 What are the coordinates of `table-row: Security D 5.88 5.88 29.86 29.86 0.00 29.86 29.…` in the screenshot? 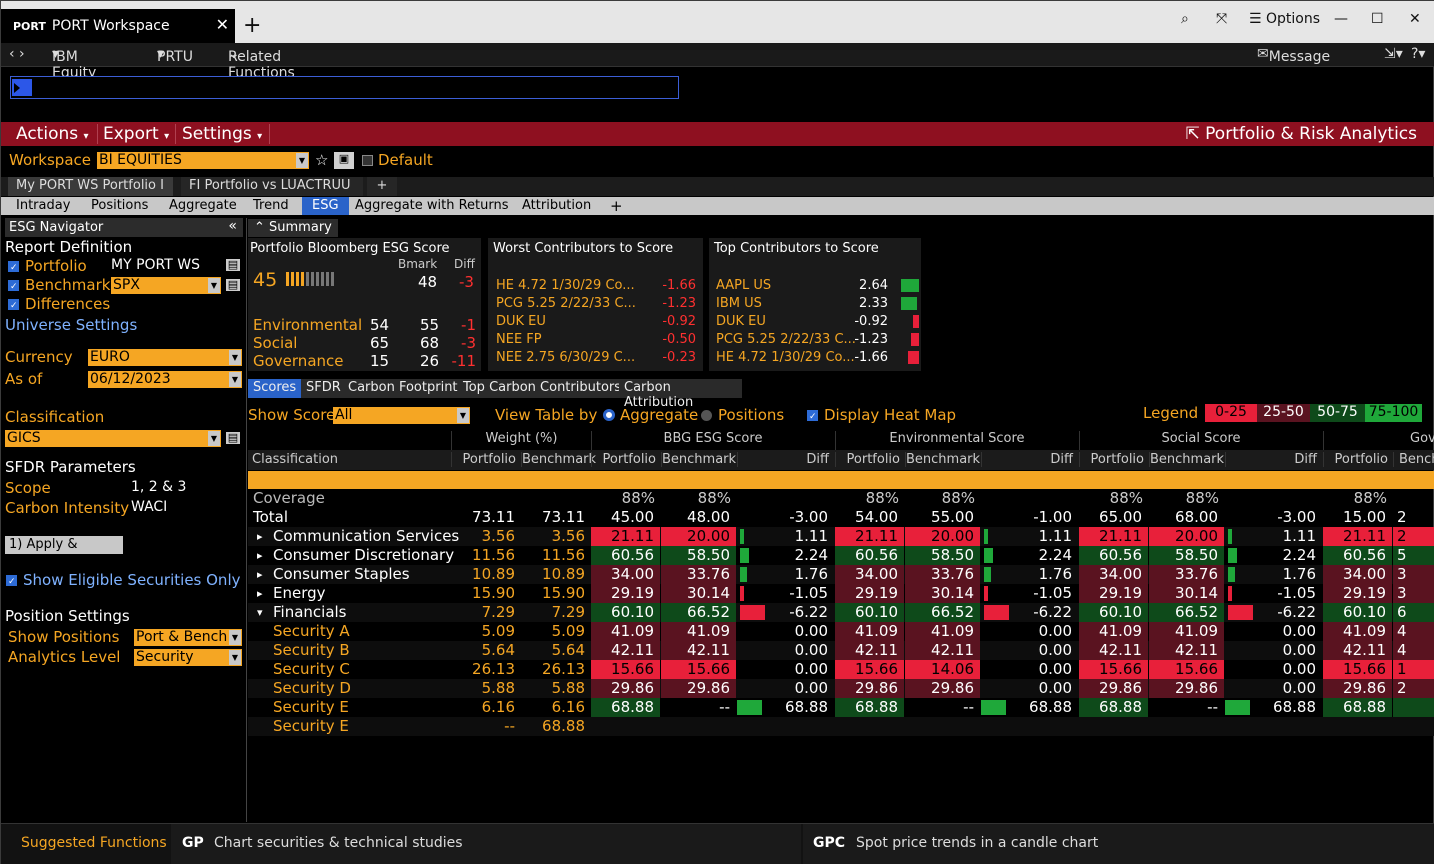 It's located at (841, 688).